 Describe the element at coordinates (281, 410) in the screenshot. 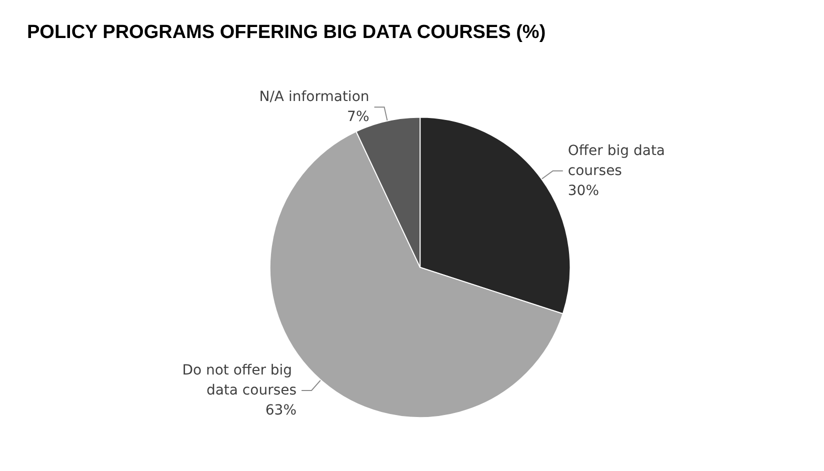

I see `data-label: 63%` at that location.